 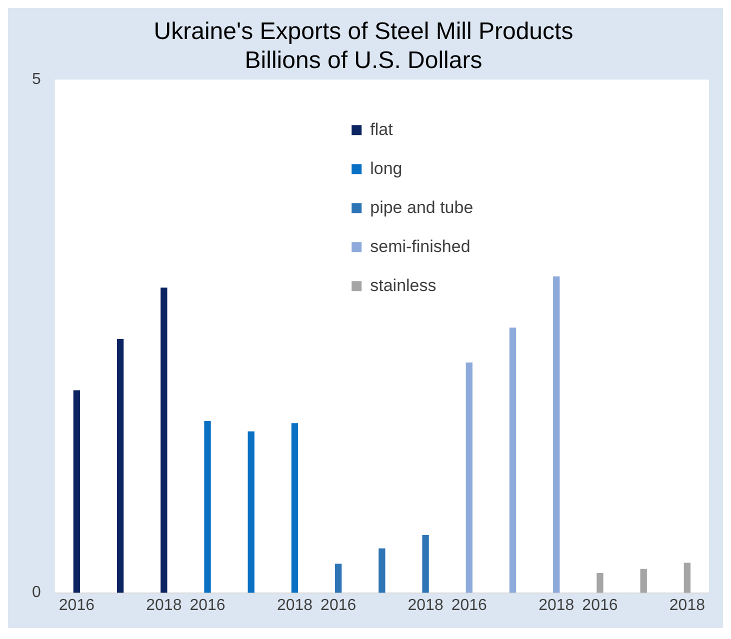 I want to click on legend-label: semi-finished, so click(x=420, y=246).